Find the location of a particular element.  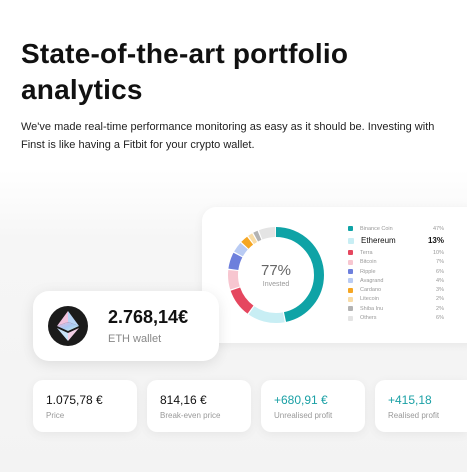

donut-slice-binance-coin is located at coordinates (276, 275).